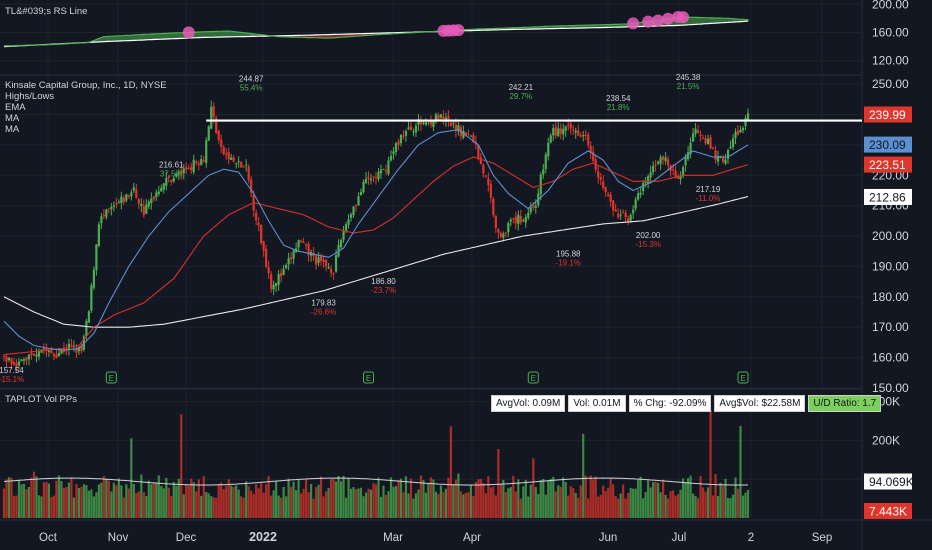 The height and width of the screenshot is (550, 932). What do you see at coordinates (822, 538) in the screenshot?
I see `time-axis-tick: Sep` at bounding box center [822, 538].